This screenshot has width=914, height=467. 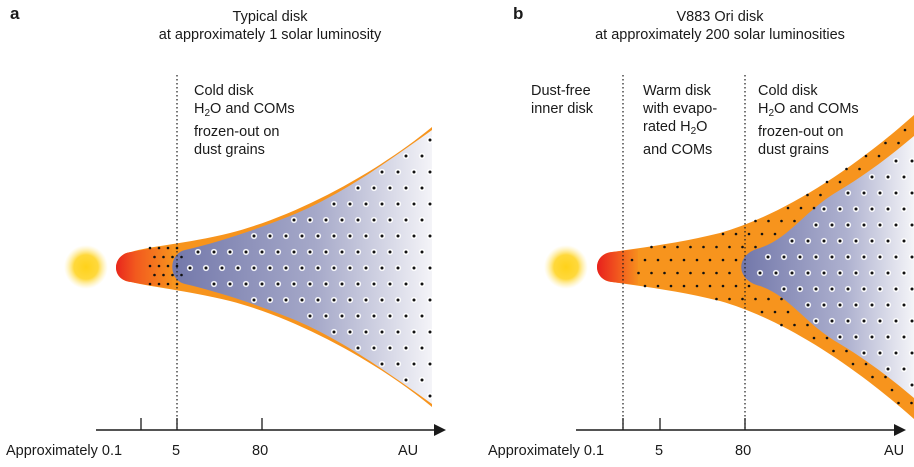 What do you see at coordinates (86, 267) in the screenshot?
I see `panel-a-star` at bounding box center [86, 267].